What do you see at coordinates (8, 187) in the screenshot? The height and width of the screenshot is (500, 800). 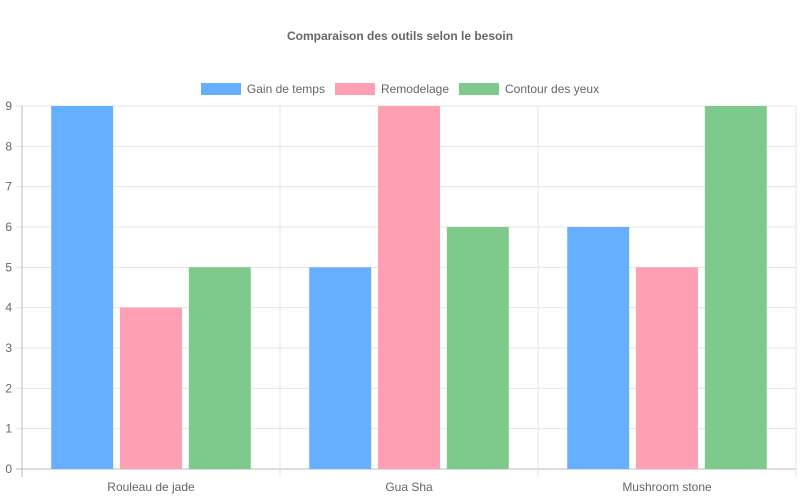 I see `y-tick-label: 7` at bounding box center [8, 187].